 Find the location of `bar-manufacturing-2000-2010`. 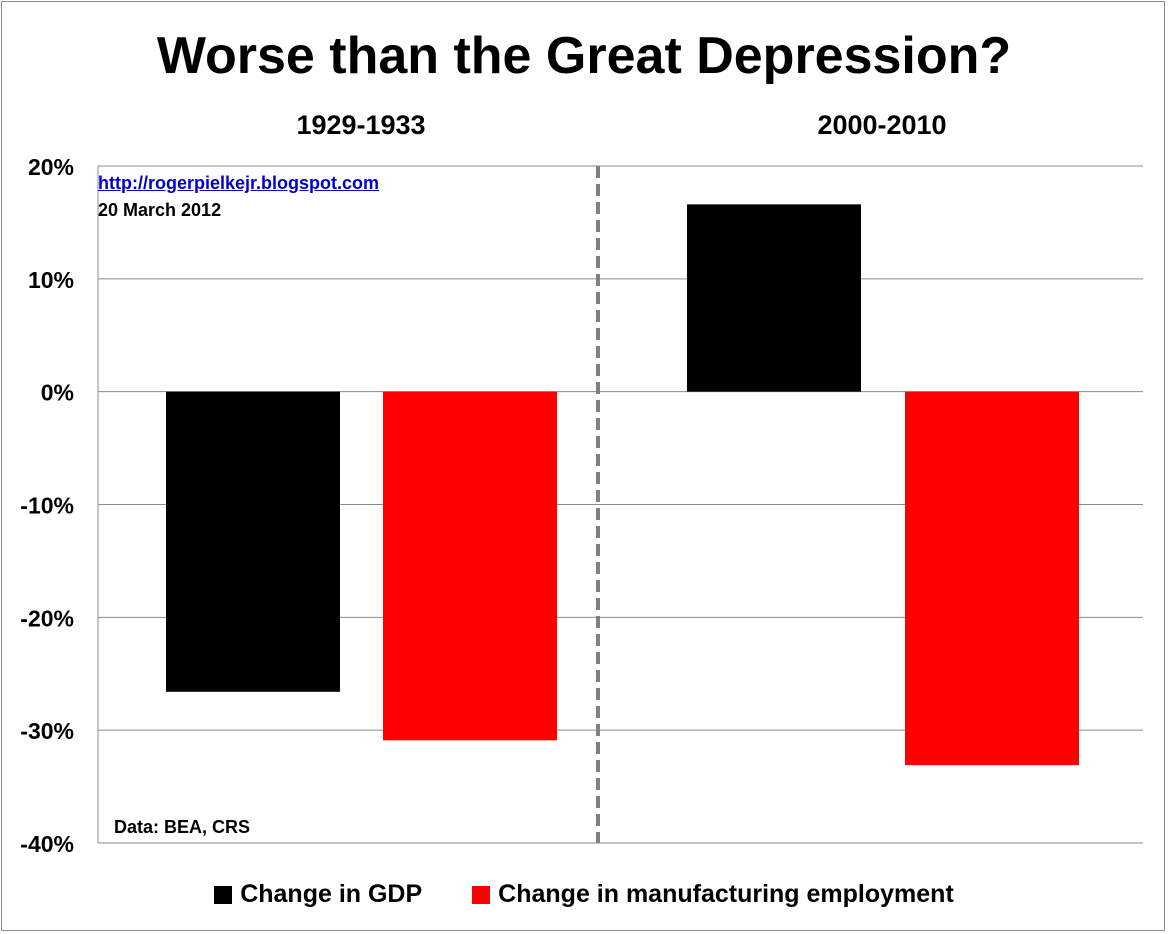

bar-manufacturing-2000-2010 is located at coordinates (992, 578).